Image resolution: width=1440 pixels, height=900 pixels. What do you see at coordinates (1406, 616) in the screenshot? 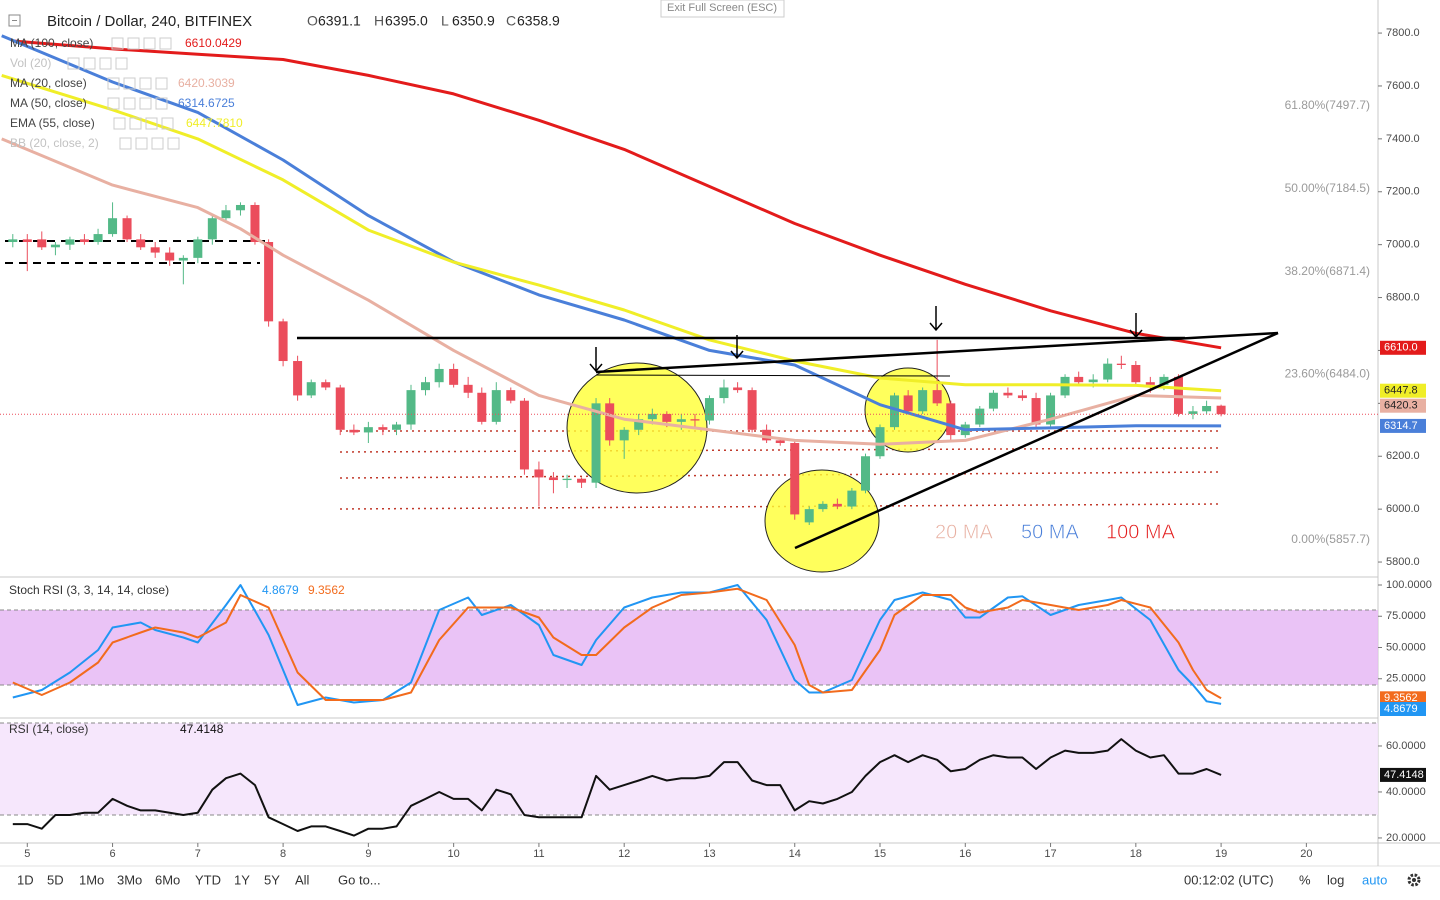
I see `y-tick-label: 75.0000` at bounding box center [1406, 616].